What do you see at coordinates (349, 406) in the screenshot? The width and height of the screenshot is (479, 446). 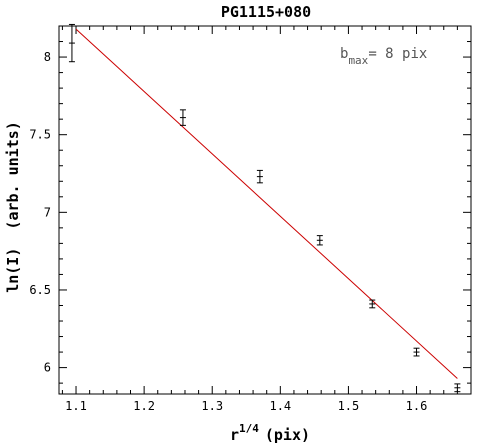 I see `x-tick-label: 1.5` at bounding box center [349, 406].